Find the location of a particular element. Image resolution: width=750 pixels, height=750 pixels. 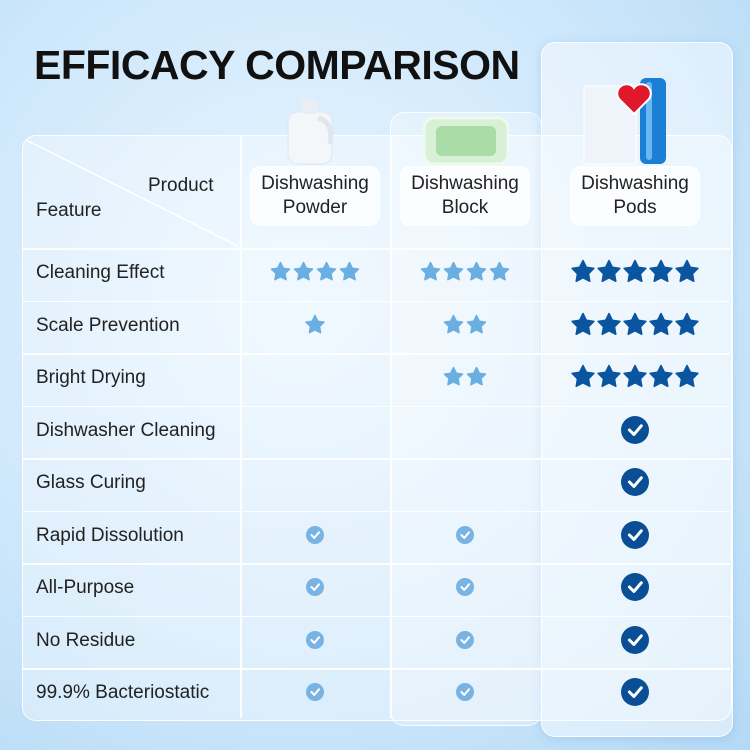

product-label: Dishwashing Pods is located at coordinates (635, 196).